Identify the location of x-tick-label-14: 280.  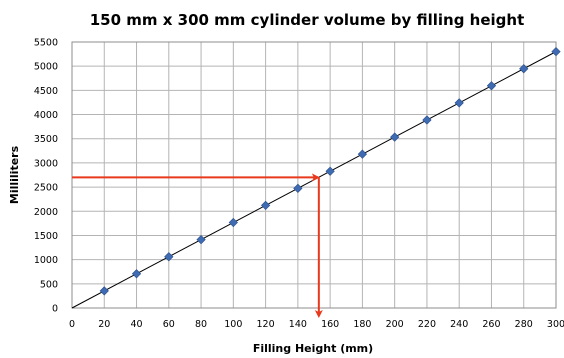
(524, 324).